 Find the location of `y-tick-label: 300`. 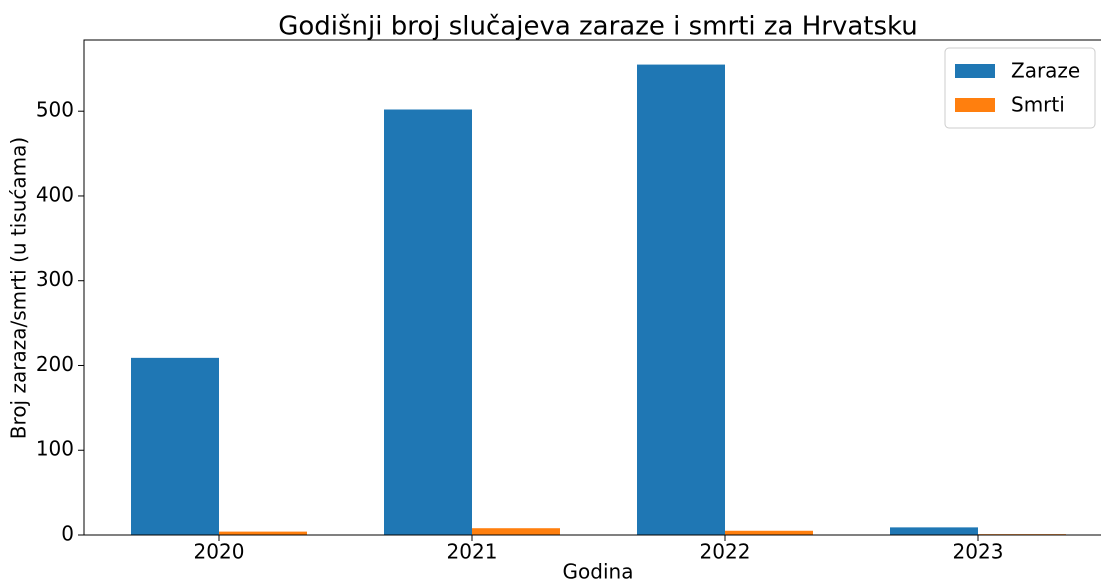

y-tick-label: 300 is located at coordinates (55, 279).